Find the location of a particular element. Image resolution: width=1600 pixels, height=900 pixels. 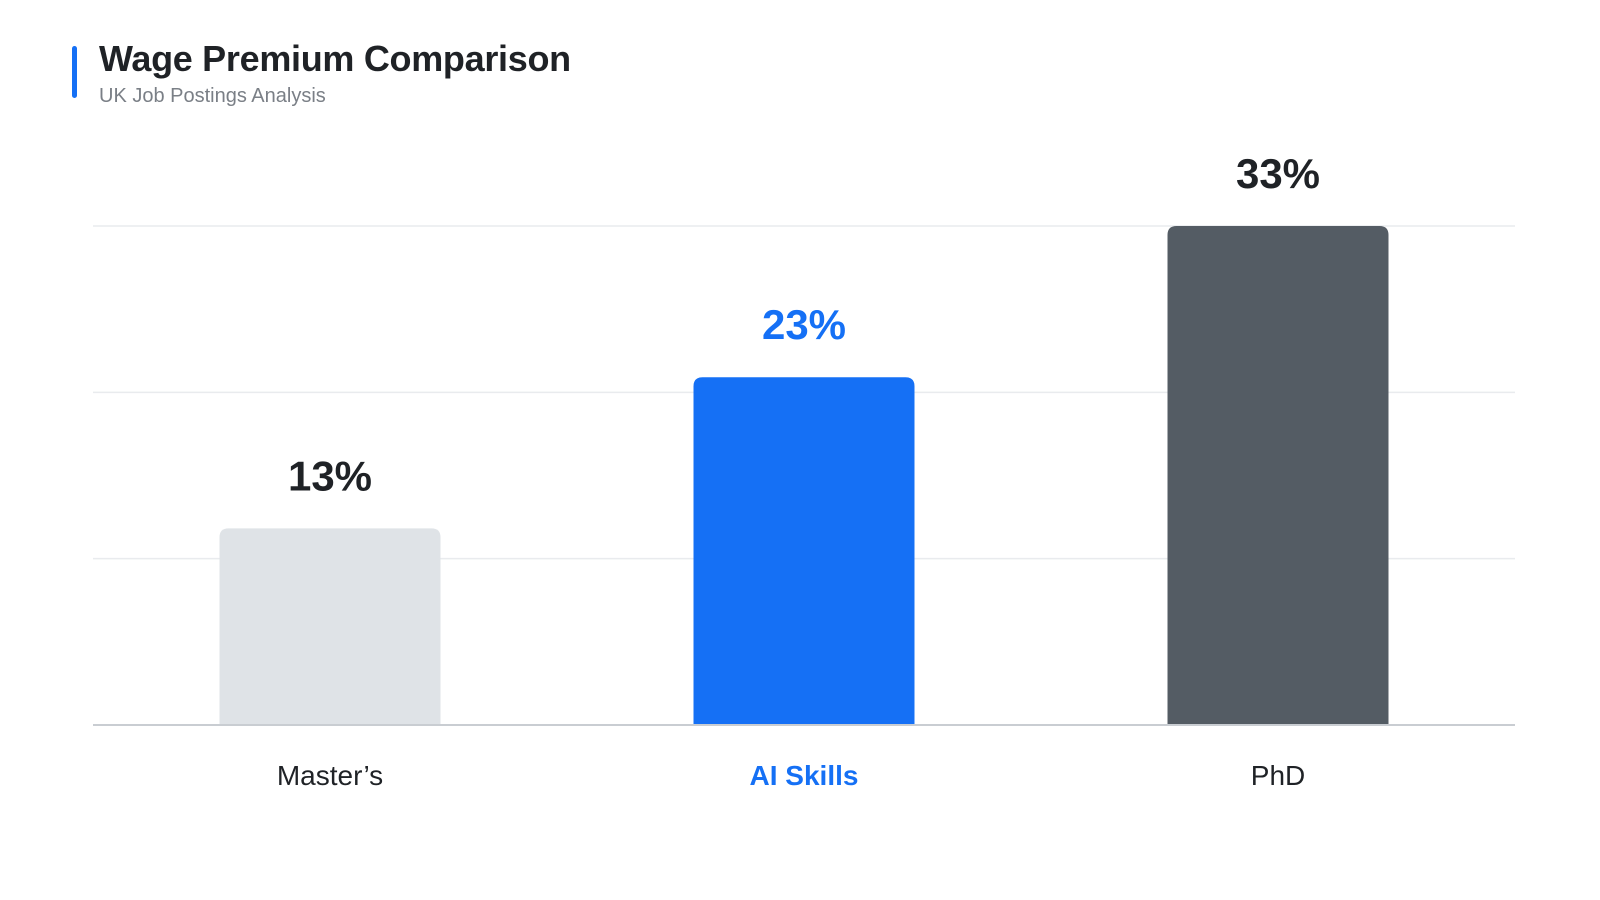

chart-title: Wage Premium Comparison is located at coordinates (335, 58).